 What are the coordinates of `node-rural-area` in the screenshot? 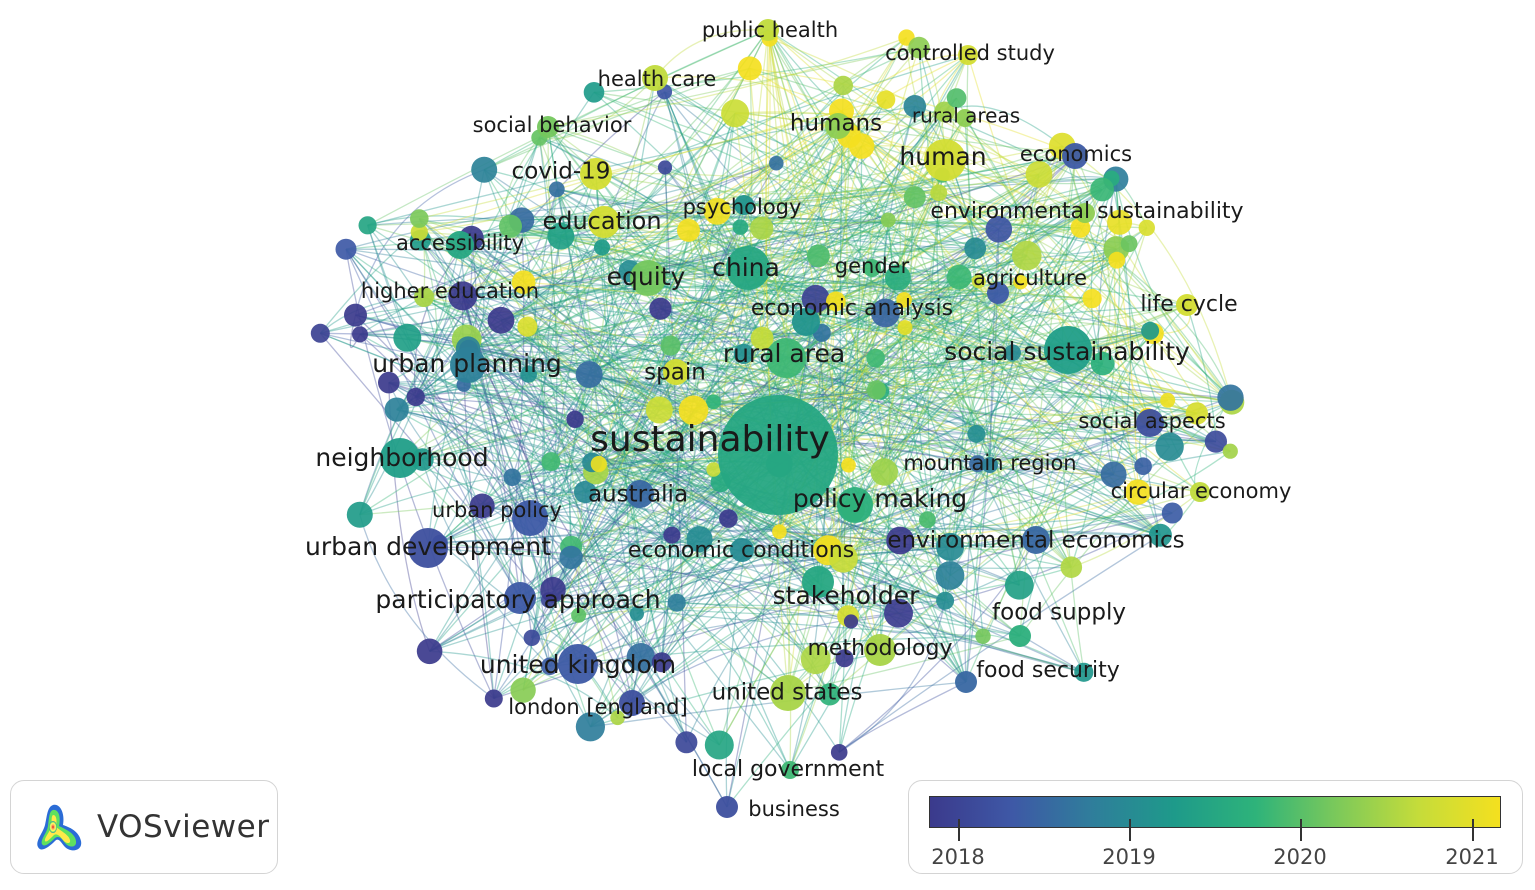 It's located at (786, 358).